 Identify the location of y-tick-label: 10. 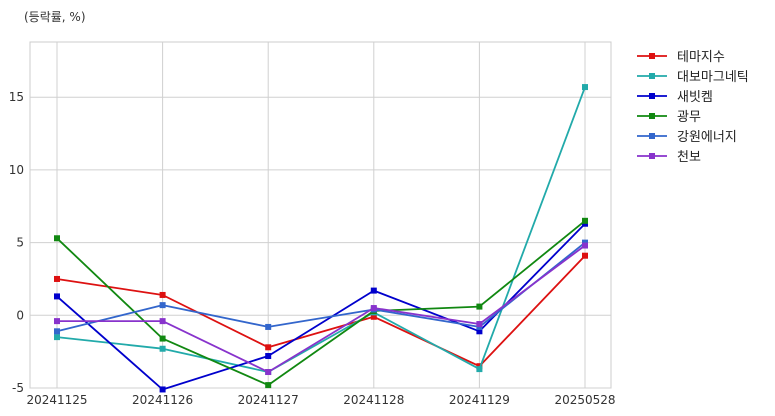
(16, 170).